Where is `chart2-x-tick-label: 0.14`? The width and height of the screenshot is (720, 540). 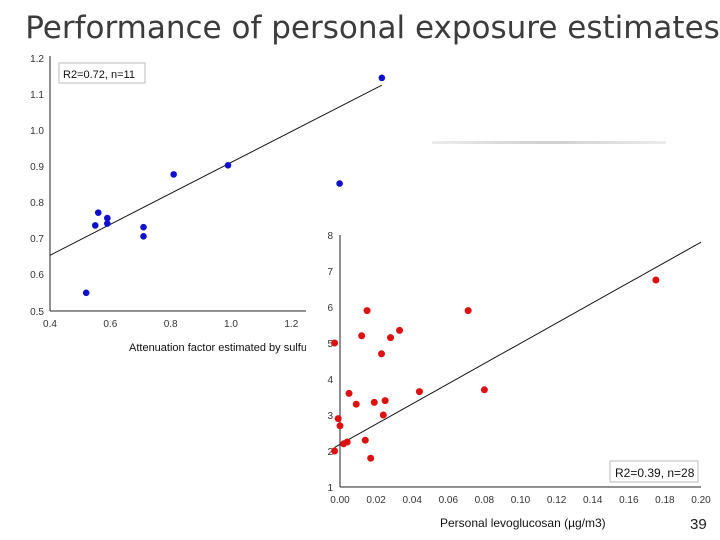 chart2-x-tick-label: 0.14 is located at coordinates (593, 500).